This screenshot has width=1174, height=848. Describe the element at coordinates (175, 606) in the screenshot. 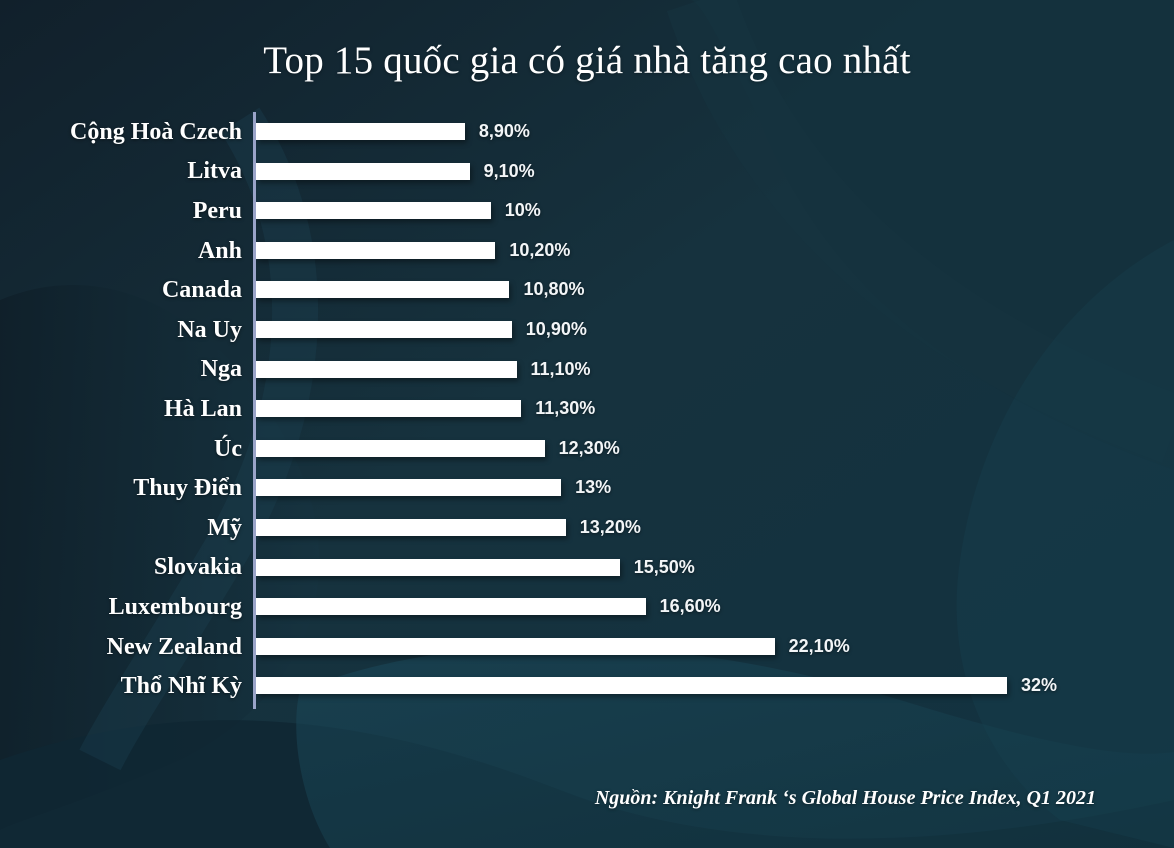

I see `category-label: Luxembourg` at that location.